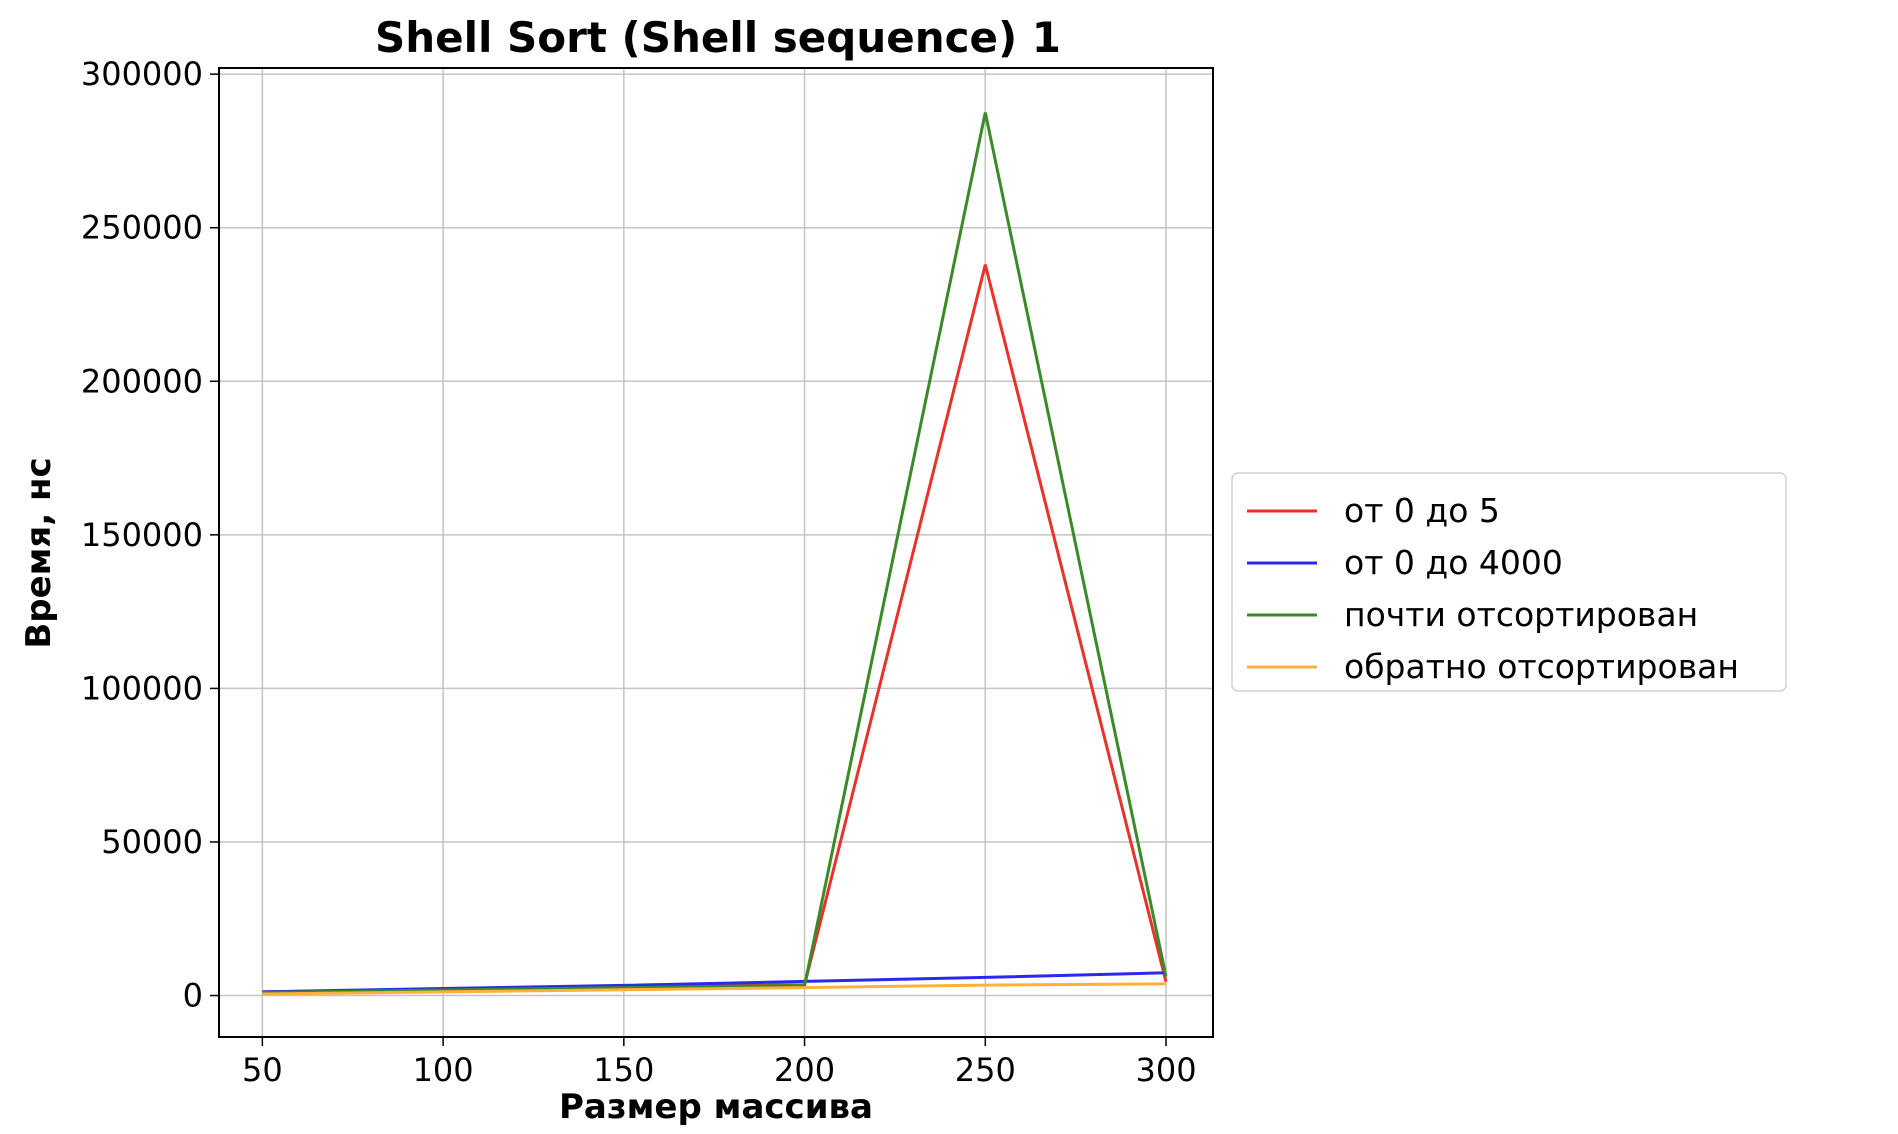 Image resolution: width=1898 pixels, height=1134 pixels. Describe the element at coordinates (1165, 1070) in the screenshot. I see `x-tick-label: 300` at that location.